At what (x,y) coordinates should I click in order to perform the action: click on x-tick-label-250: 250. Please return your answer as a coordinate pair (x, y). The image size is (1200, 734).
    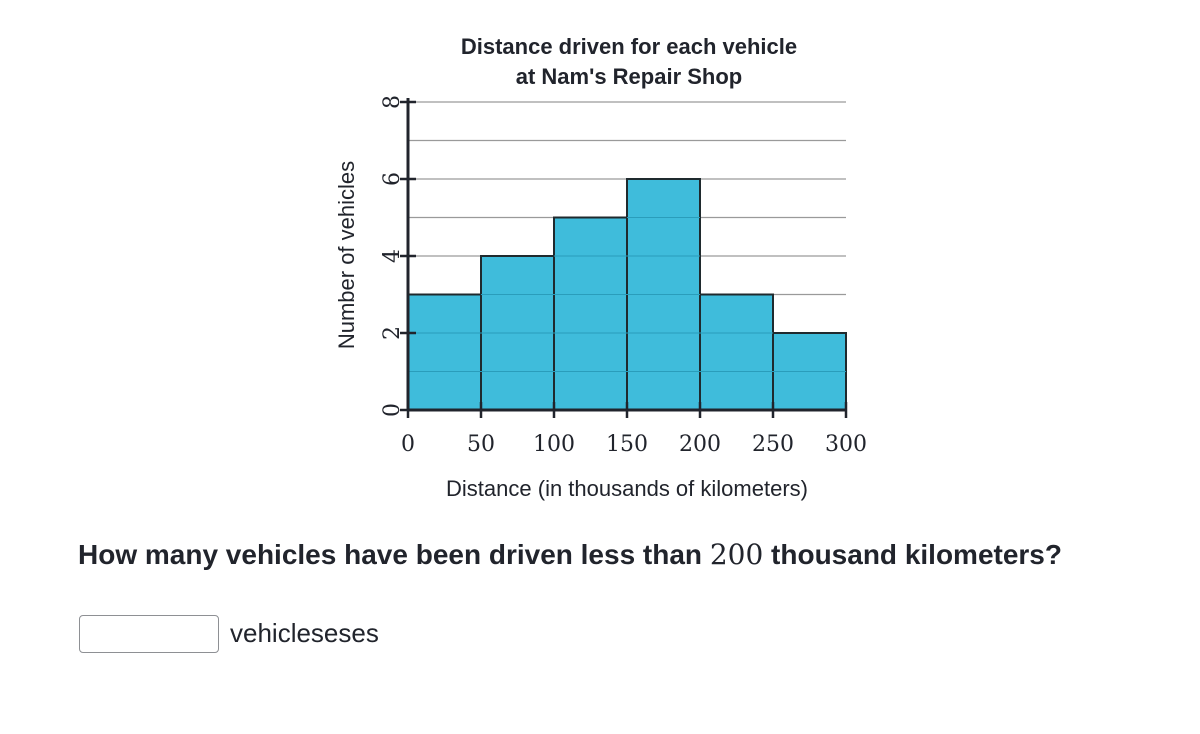
    Looking at the image, I should click on (773, 444).